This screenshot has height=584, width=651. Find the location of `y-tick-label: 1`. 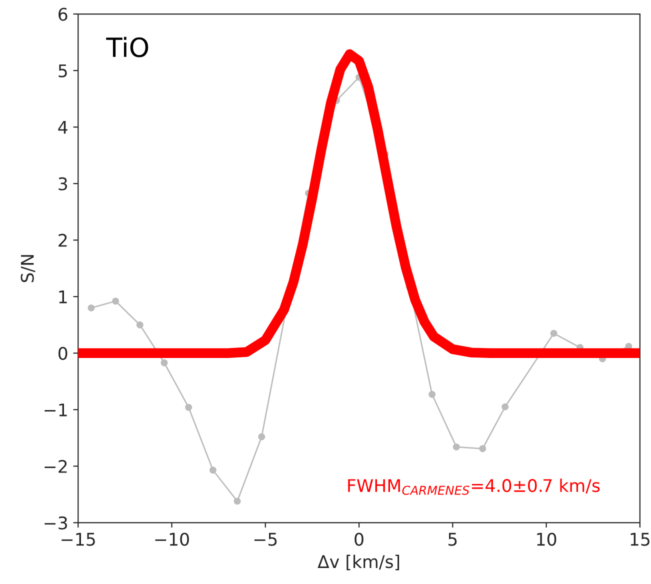

y-tick-label: 1 is located at coordinates (63, 297).